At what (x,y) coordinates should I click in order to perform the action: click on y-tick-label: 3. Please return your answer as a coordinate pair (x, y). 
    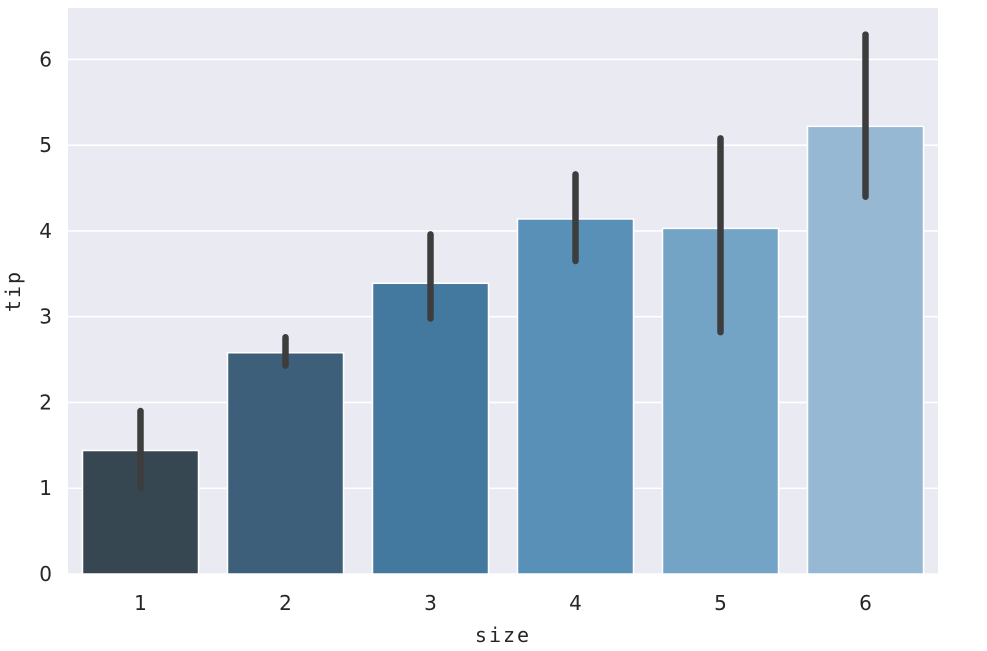
    Looking at the image, I should click on (45, 317).